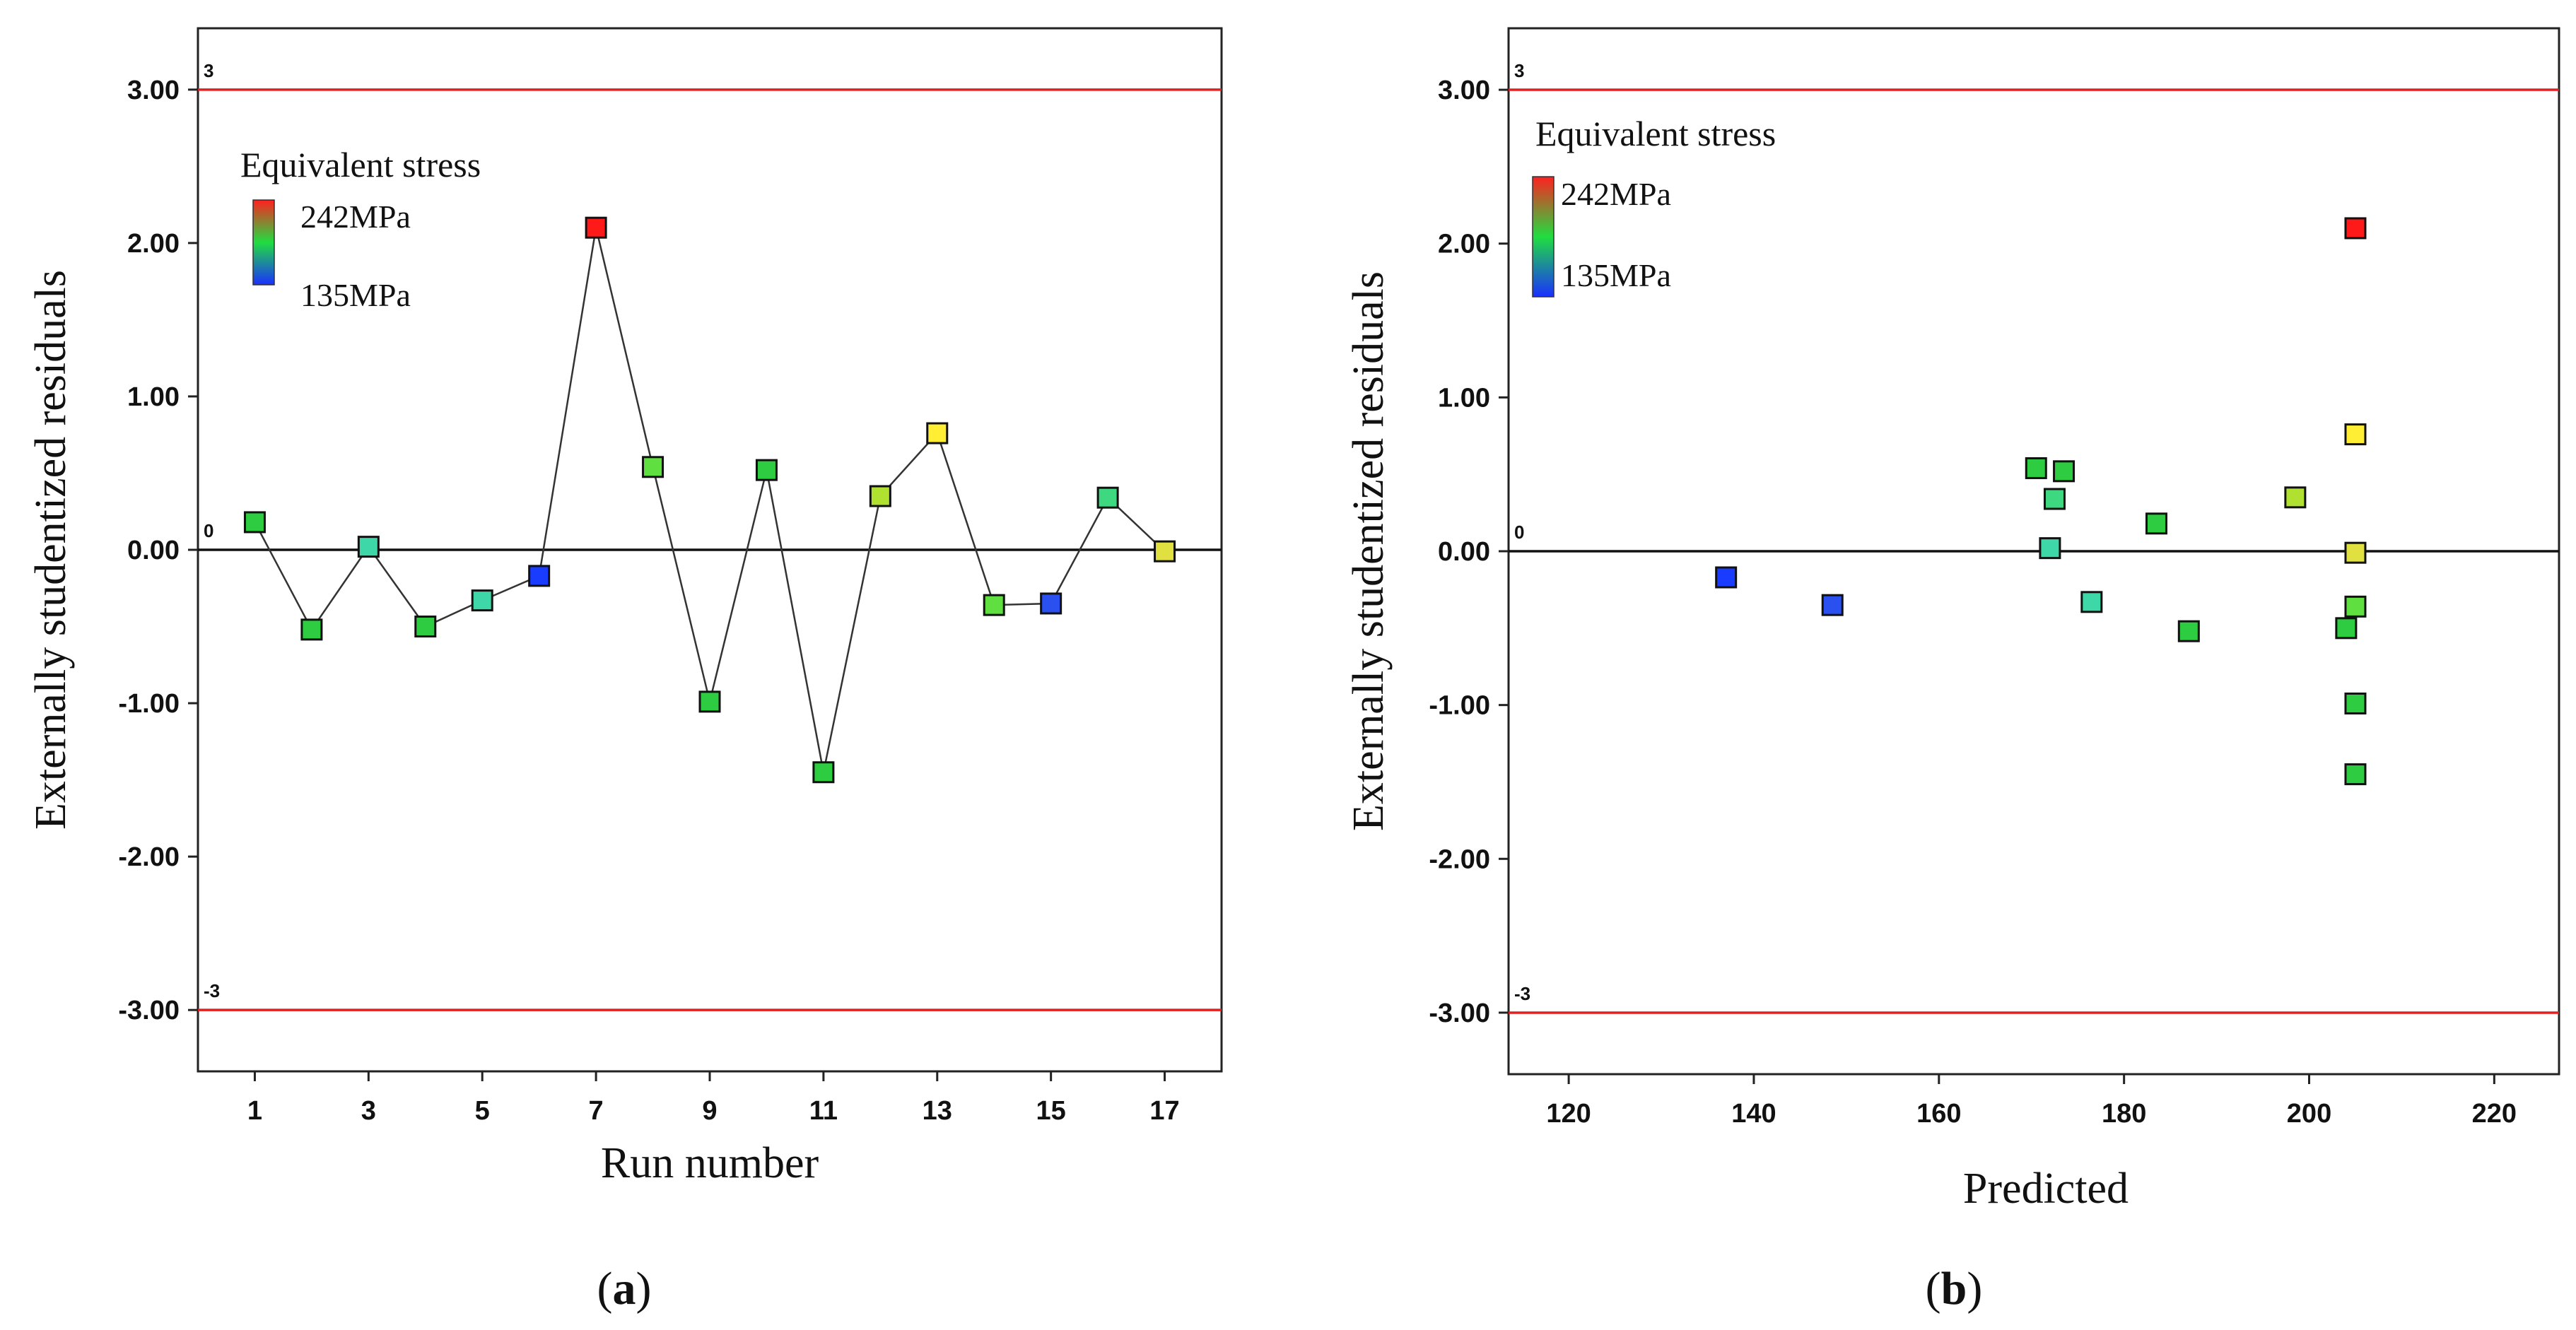  I want to click on panel-label: (a), so click(625, 1288).